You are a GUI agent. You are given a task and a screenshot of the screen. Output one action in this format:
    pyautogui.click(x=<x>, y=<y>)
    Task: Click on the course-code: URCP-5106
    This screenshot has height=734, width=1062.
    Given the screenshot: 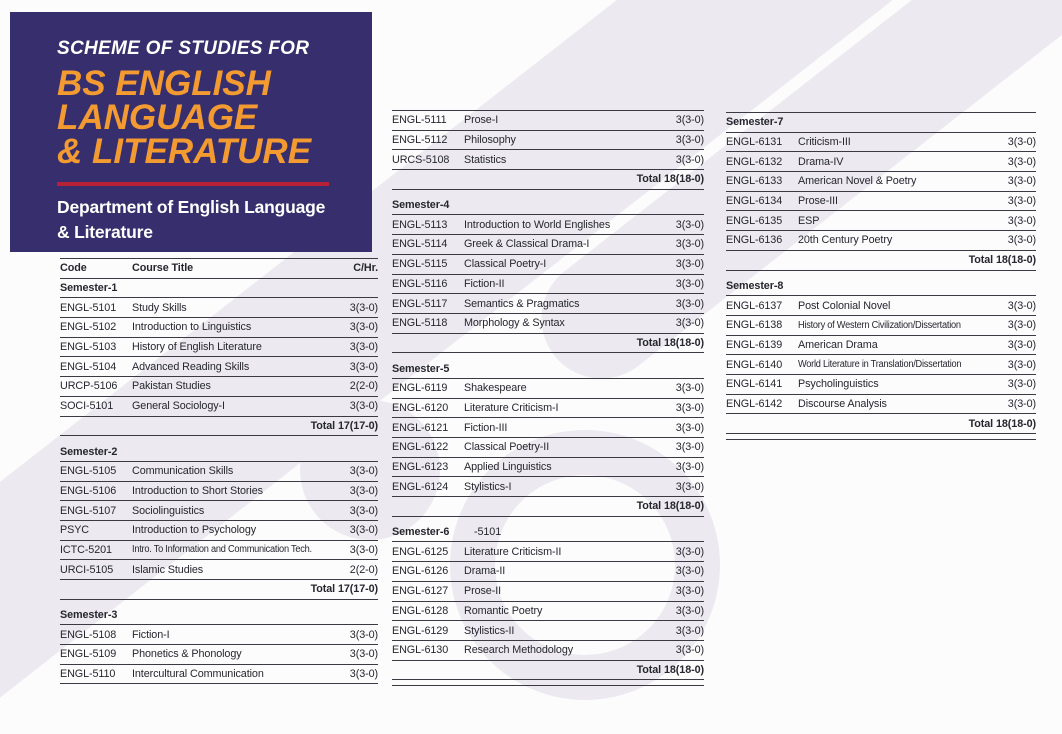 What is the action you would take?
    pyautogui.click(x=89, y=386)
    